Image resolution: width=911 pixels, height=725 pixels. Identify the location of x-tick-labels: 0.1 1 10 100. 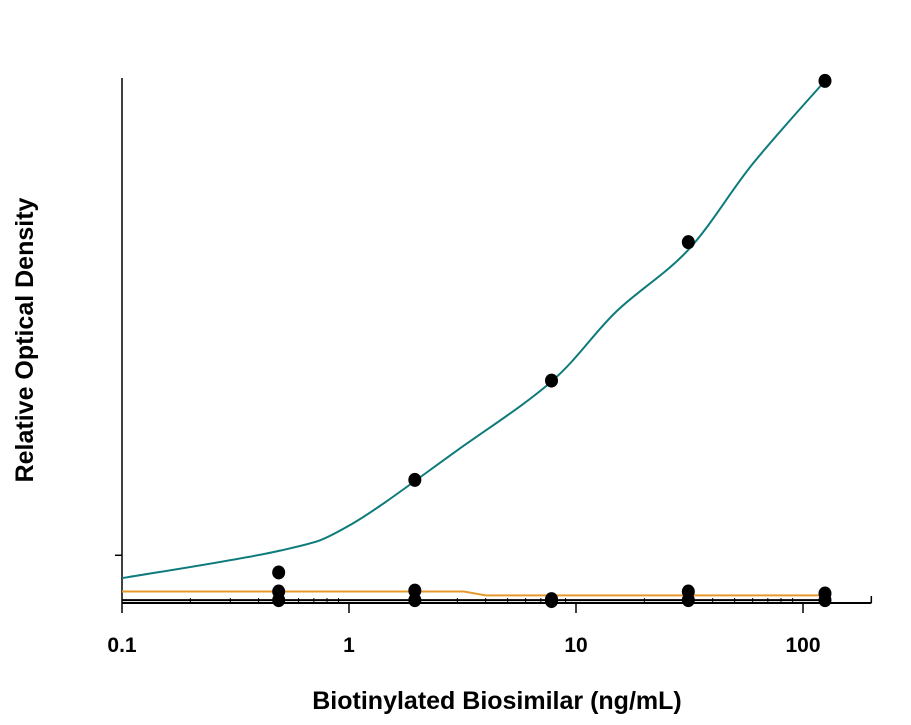
(463, 645).